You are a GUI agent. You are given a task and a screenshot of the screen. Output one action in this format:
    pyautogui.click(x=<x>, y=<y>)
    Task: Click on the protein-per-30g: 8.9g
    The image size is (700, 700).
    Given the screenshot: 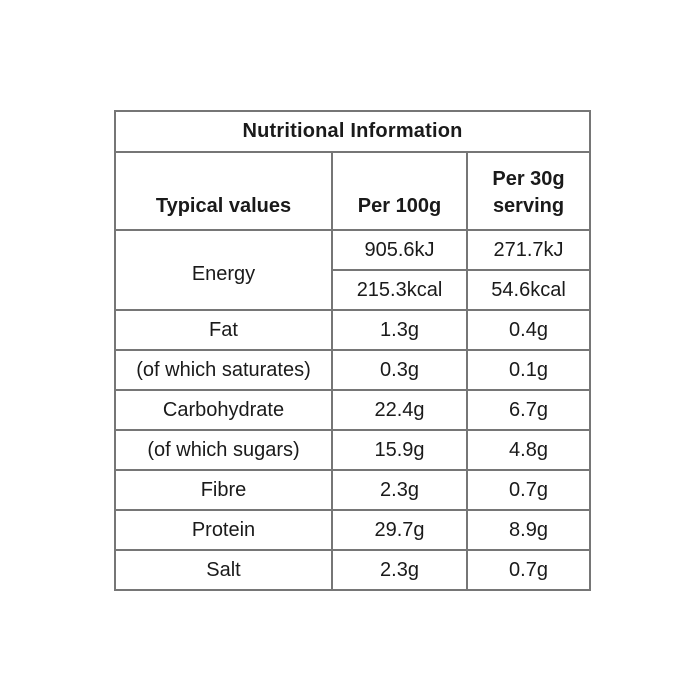 What is the action you would take?
    pyautogui.click(x=528, y=530)
    